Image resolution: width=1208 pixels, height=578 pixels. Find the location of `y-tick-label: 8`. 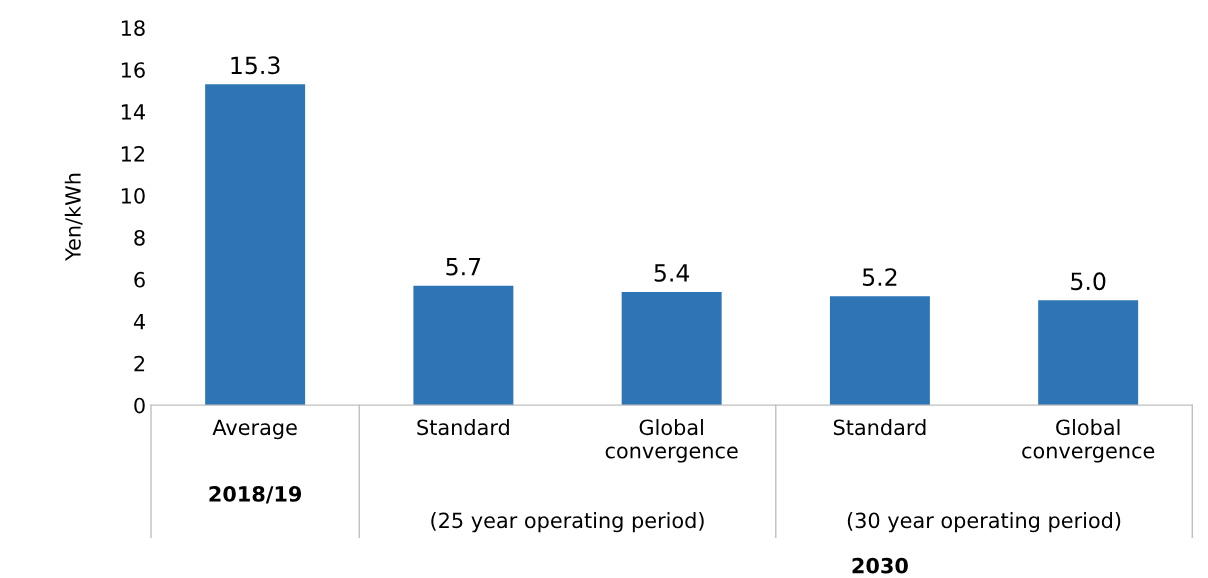

y-tick-label: 8 is located at coordinates (139, 237).